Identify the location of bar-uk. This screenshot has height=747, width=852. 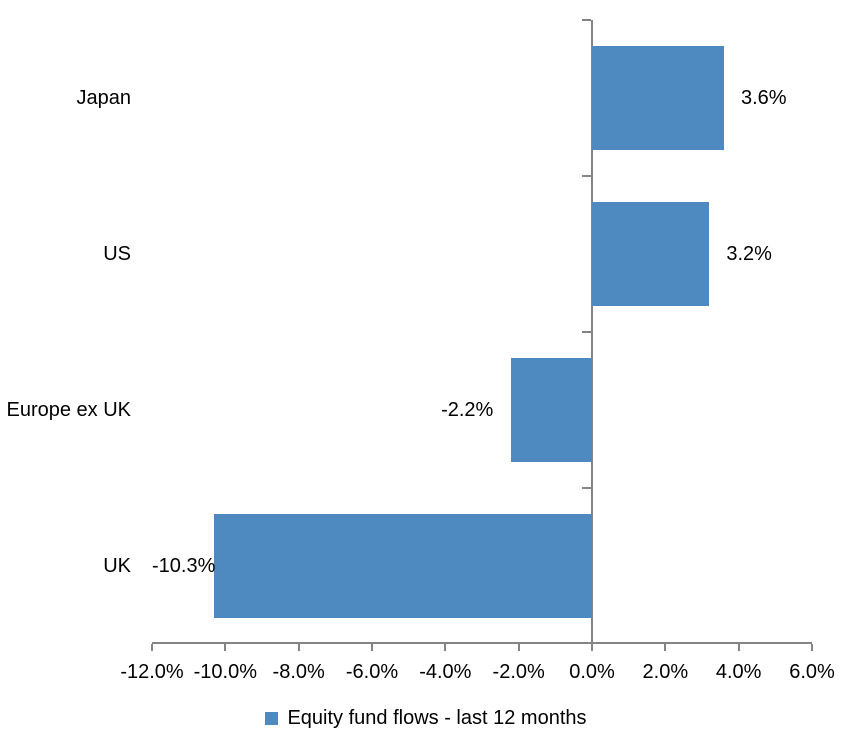
(403, 566).